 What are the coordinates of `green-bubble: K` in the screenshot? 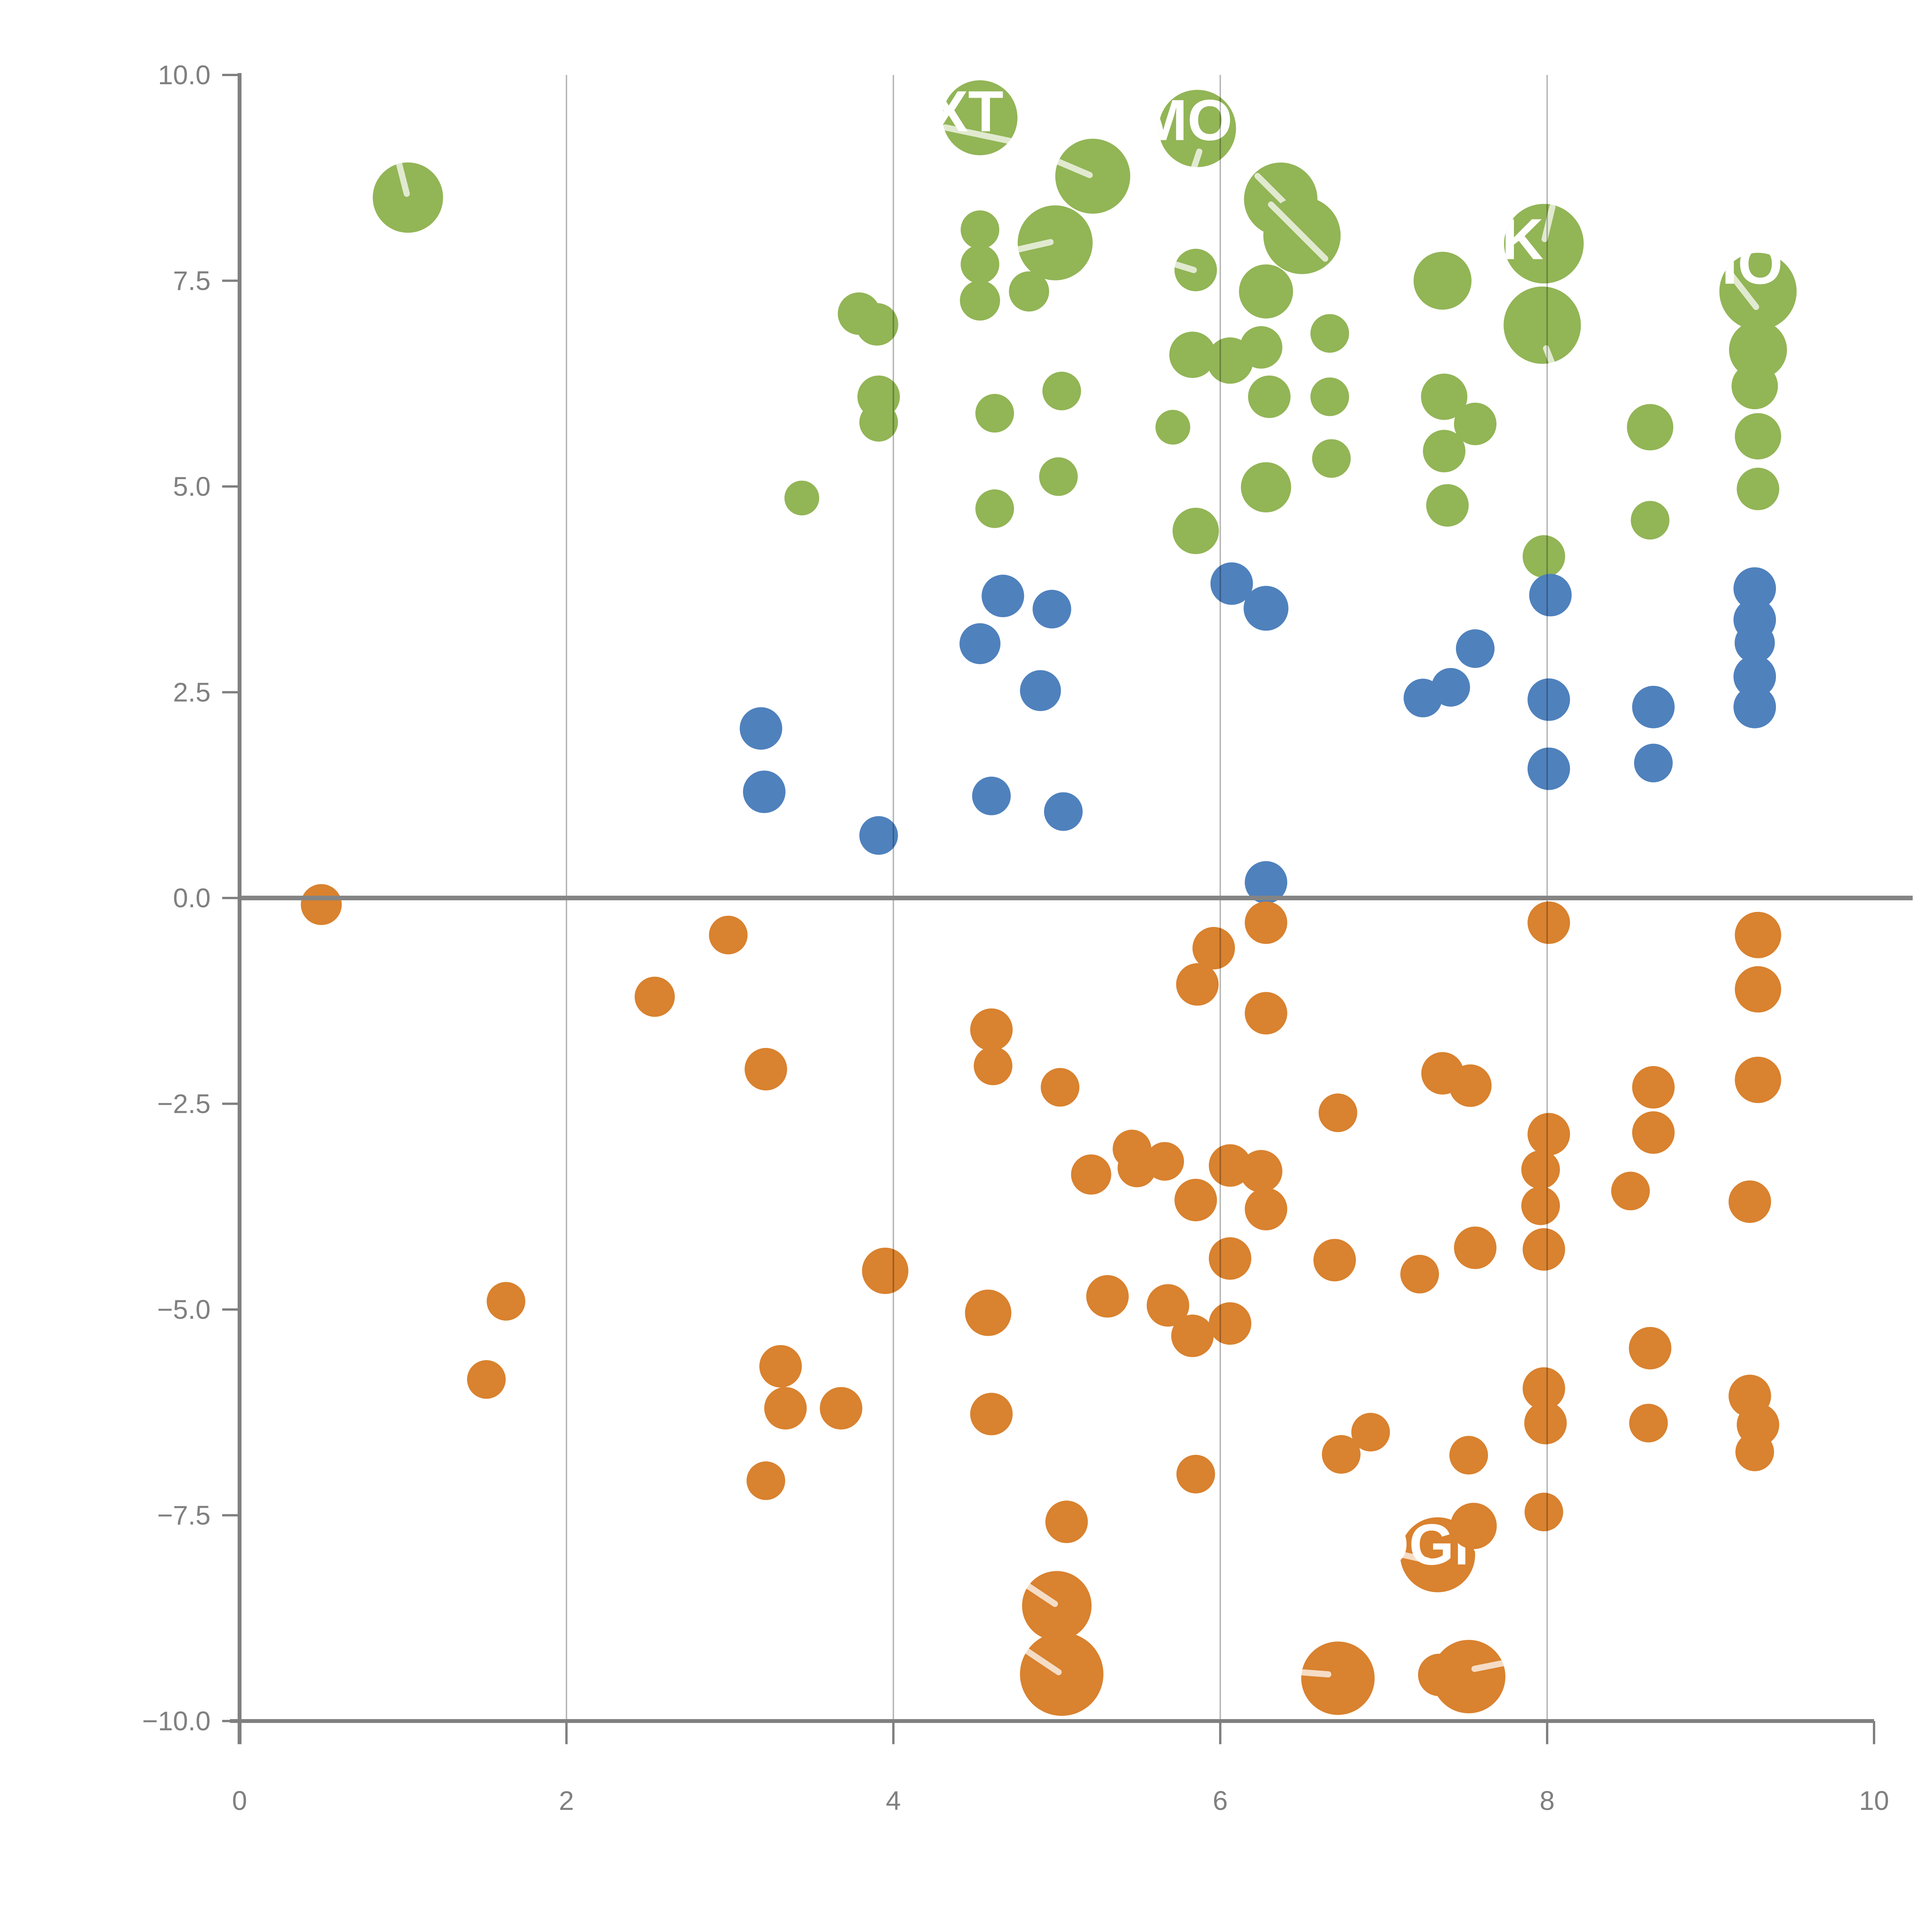 It's located at (1543, 244).